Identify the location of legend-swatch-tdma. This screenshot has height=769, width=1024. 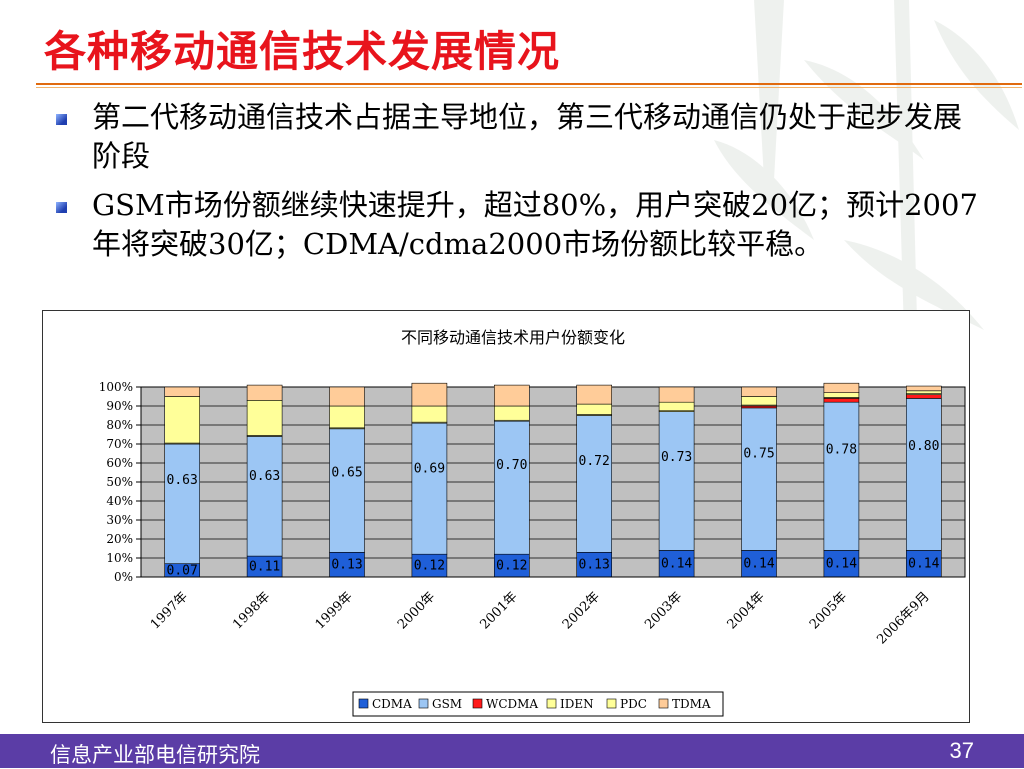
(663, 703).